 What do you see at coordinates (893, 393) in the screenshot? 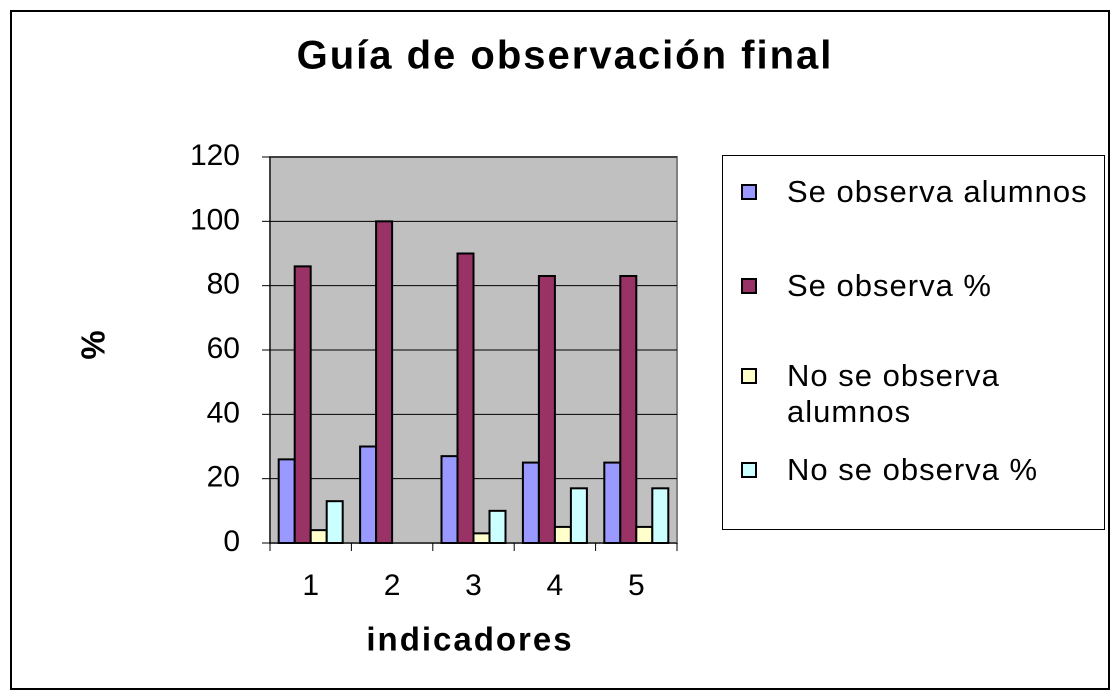
I see `legend-label: No se observa alumnos` at bounding box center [893, 393].